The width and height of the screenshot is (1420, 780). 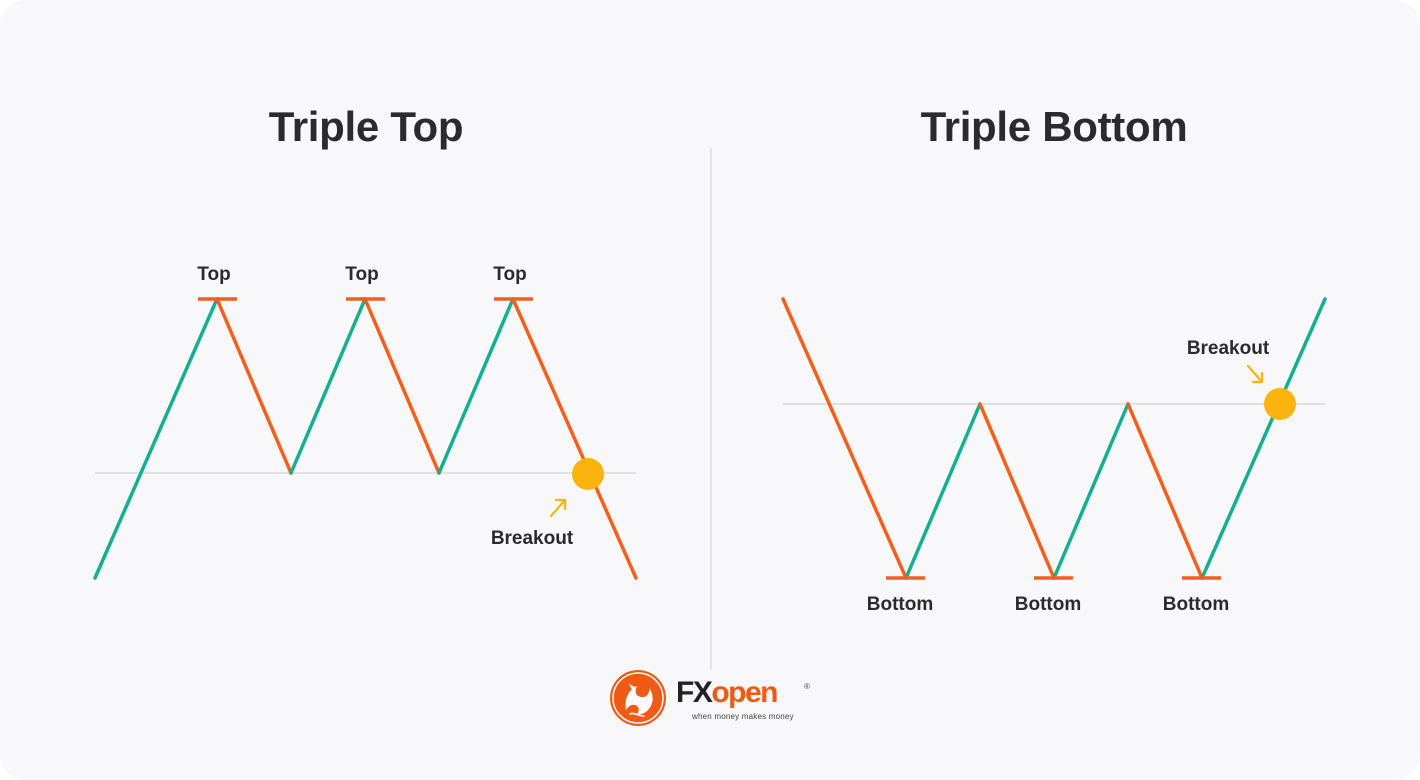 What do you see at coordinates (366, 126) in the screenshot?
I see `triple-top-title: Triple Top` at bounding box center [366, 126].